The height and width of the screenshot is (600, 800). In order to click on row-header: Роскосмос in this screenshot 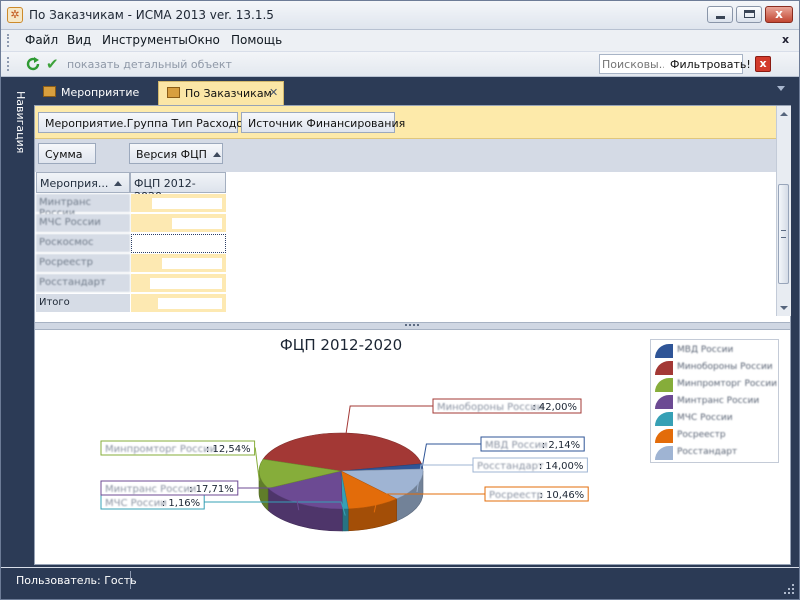, I will do `click(83, 243)`.